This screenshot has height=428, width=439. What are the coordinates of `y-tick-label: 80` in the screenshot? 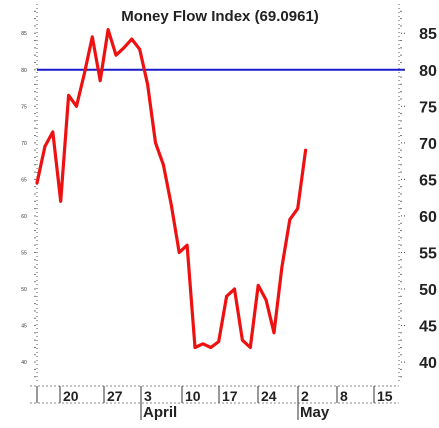 It's located at (428, 71).